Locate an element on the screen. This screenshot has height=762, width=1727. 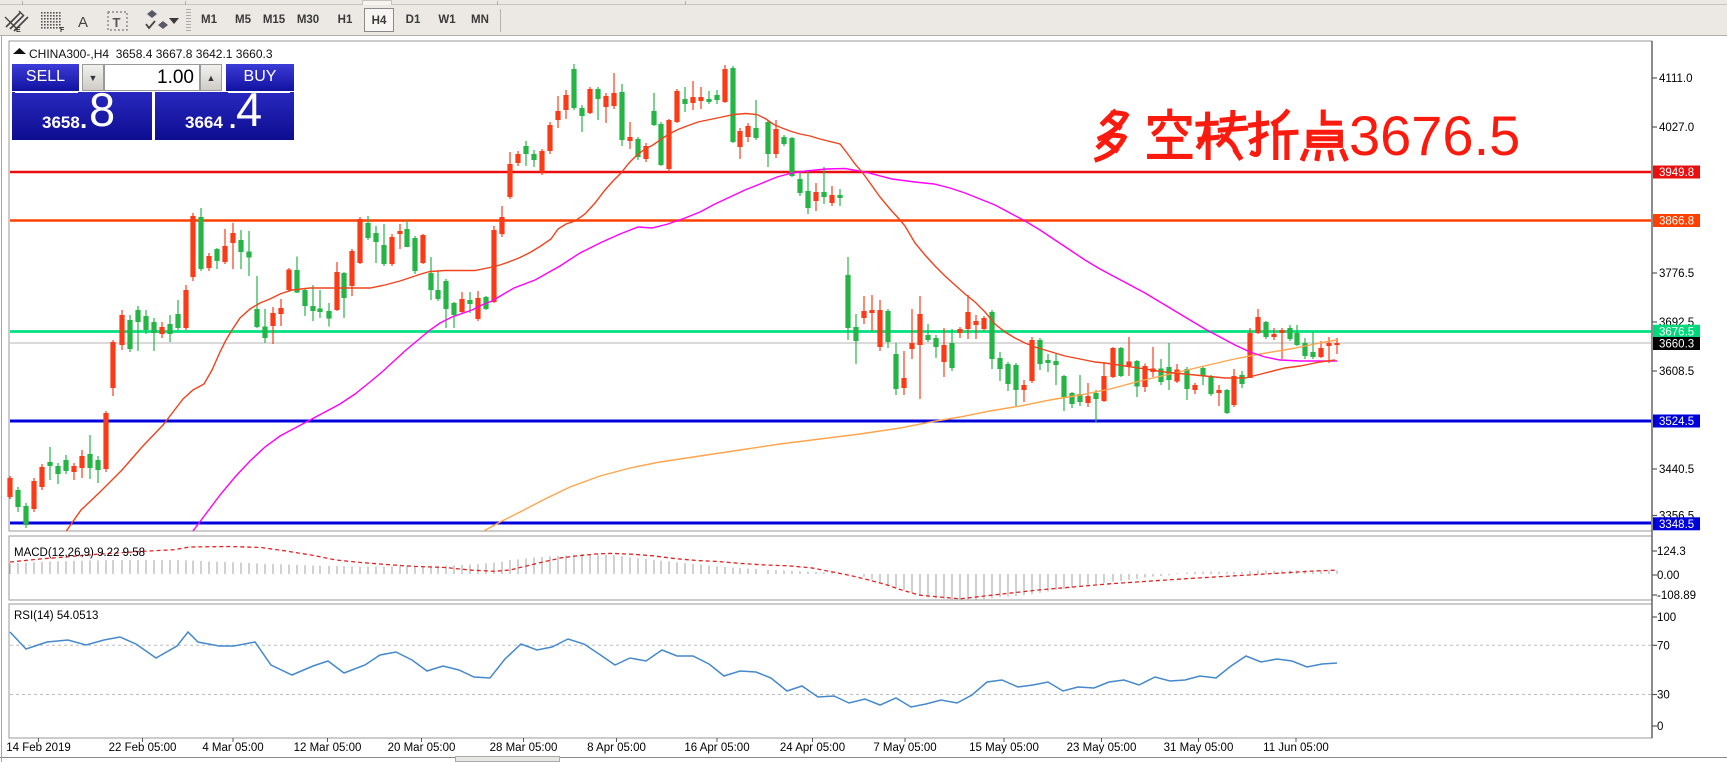
svg-text:CHINA300-,H4 3658.4 3667.8 36: CHINA300-,H4 3658.4 3667.8 3642.1 3660.3 is located at coordinates (151, 54).